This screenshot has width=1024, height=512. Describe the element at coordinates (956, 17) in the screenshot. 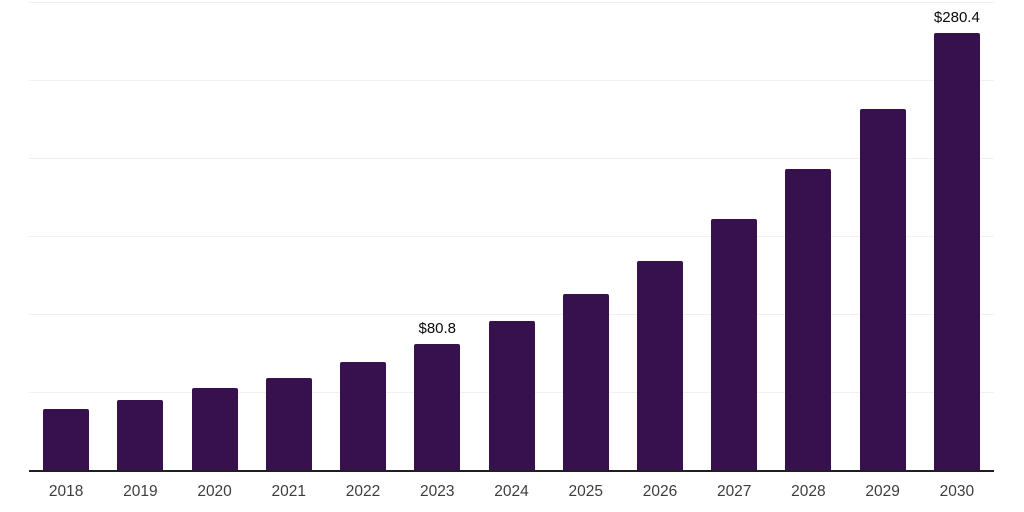

I see `data-label-2030: $280.4` at that location.